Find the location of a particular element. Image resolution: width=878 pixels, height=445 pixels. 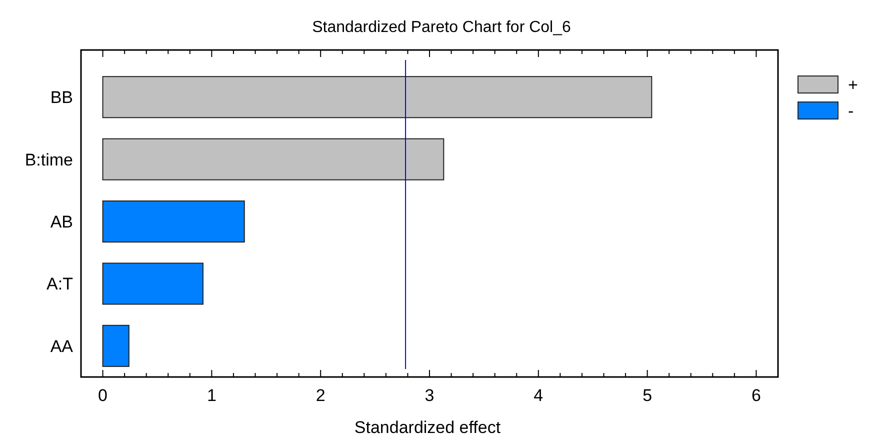

legend-label: - is located at coordinates (851, 110).